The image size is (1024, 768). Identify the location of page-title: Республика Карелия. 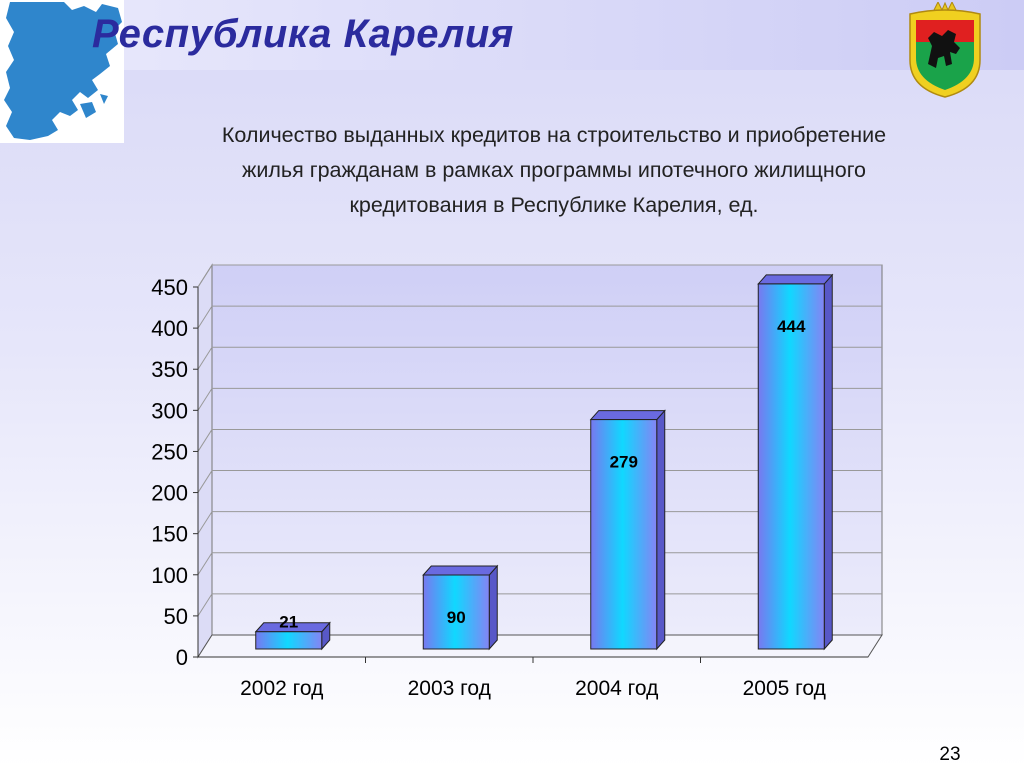
(303, 34).